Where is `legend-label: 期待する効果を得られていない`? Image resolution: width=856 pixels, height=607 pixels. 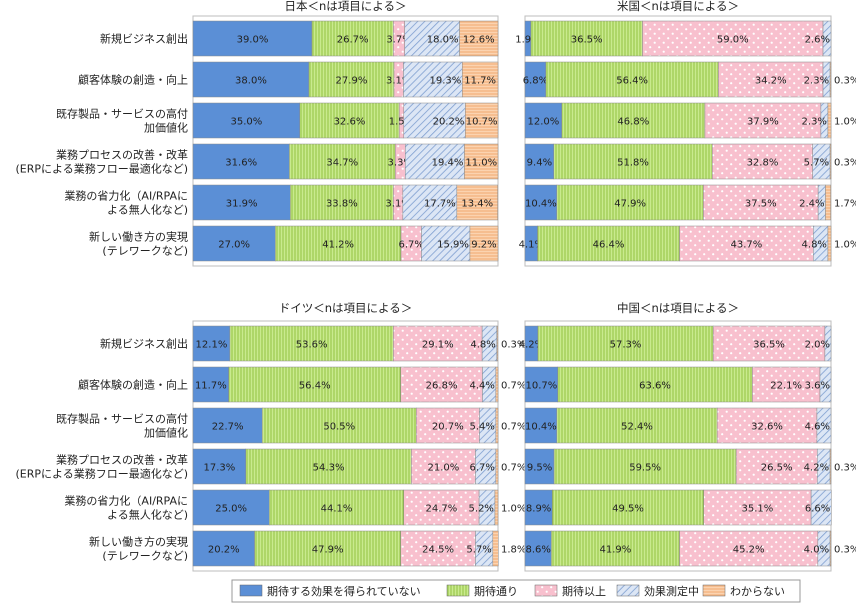
legend-label: 期待する効果を得られていない is located at coordinates (344, 591).